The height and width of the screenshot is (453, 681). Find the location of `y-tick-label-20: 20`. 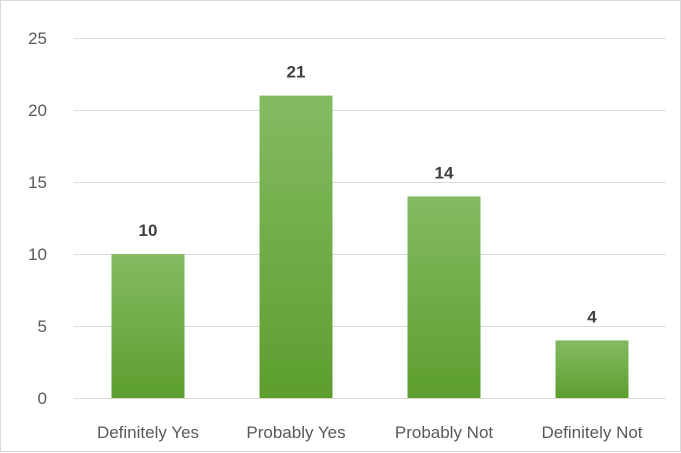

y-tick-label-20: 20 is located at coordinates (37, 110).